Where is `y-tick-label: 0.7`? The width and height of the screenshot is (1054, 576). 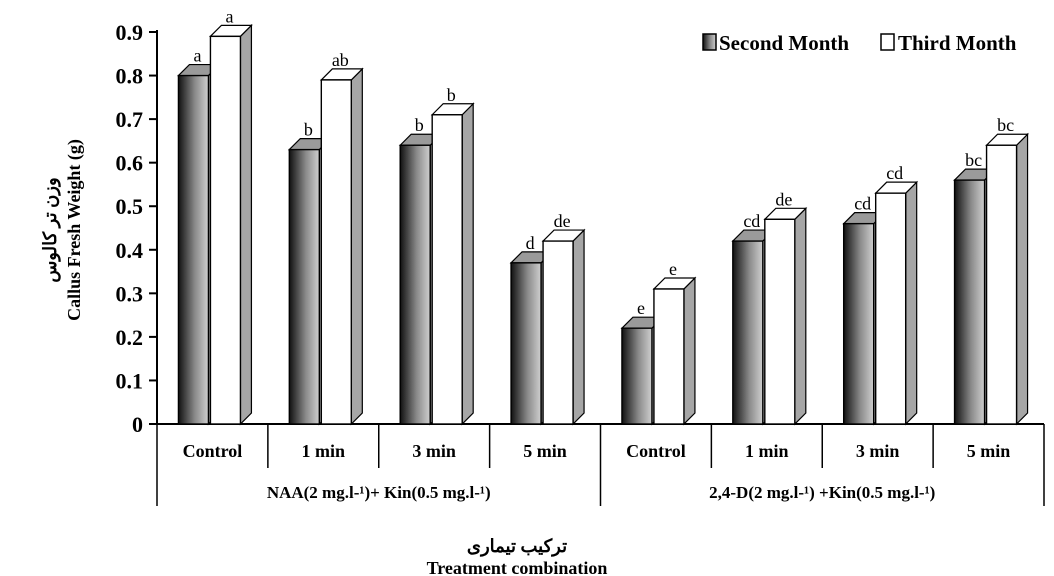 y-tick-label: 0.7 is located at coordinates (130, 119).